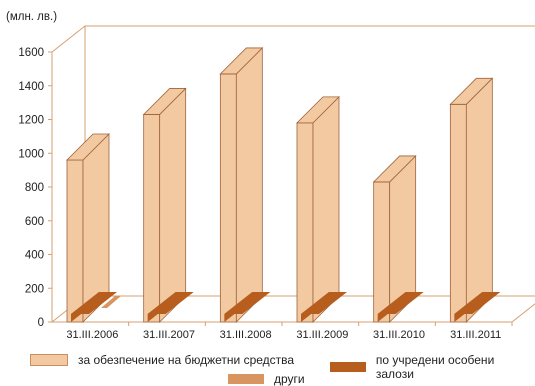 The image size is (535, 386). I want to click on bar-budget-3-front, so click(305, 222).